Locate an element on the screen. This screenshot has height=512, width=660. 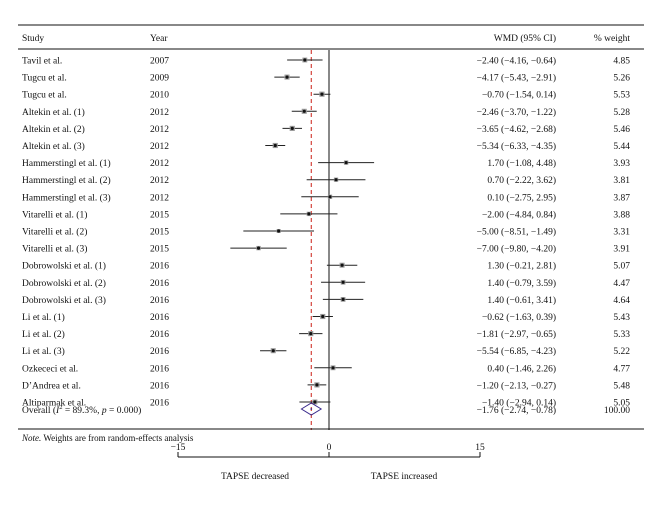
header-ci: WMD (95% CI) is located at coordinates (525, 38).